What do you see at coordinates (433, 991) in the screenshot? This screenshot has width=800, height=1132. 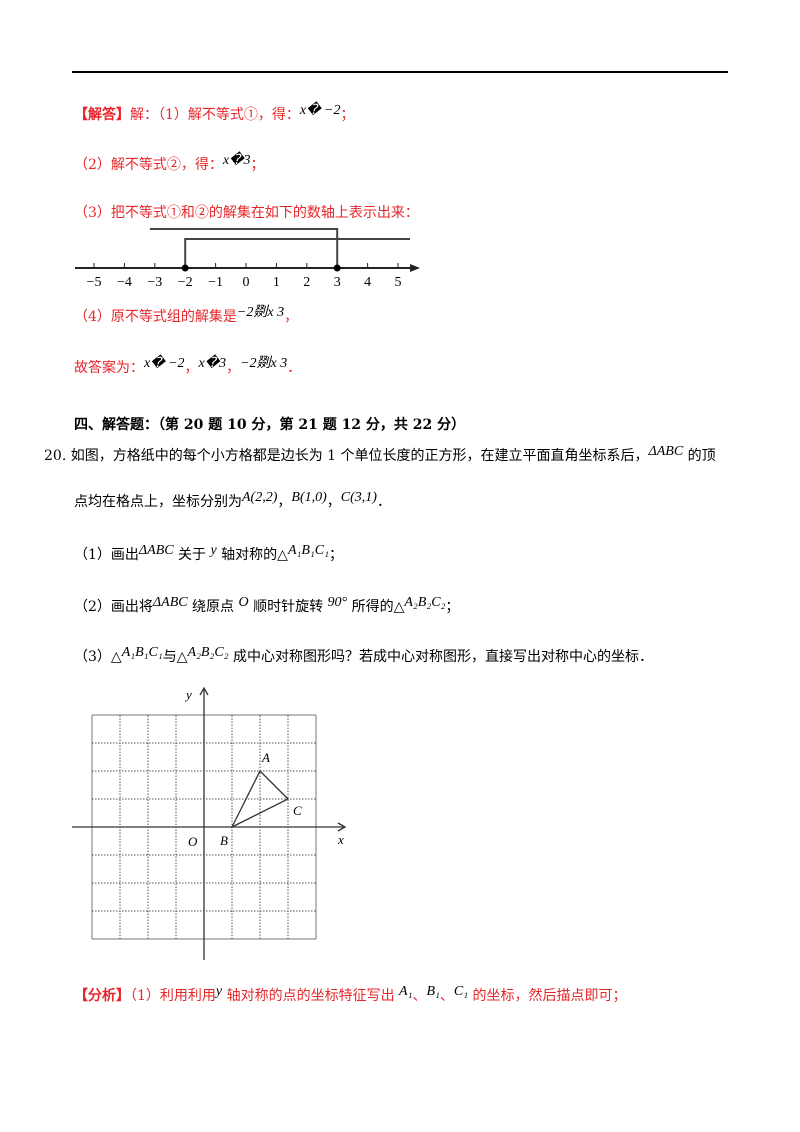 I see `math: B₁` at bounding box center [433, 991].